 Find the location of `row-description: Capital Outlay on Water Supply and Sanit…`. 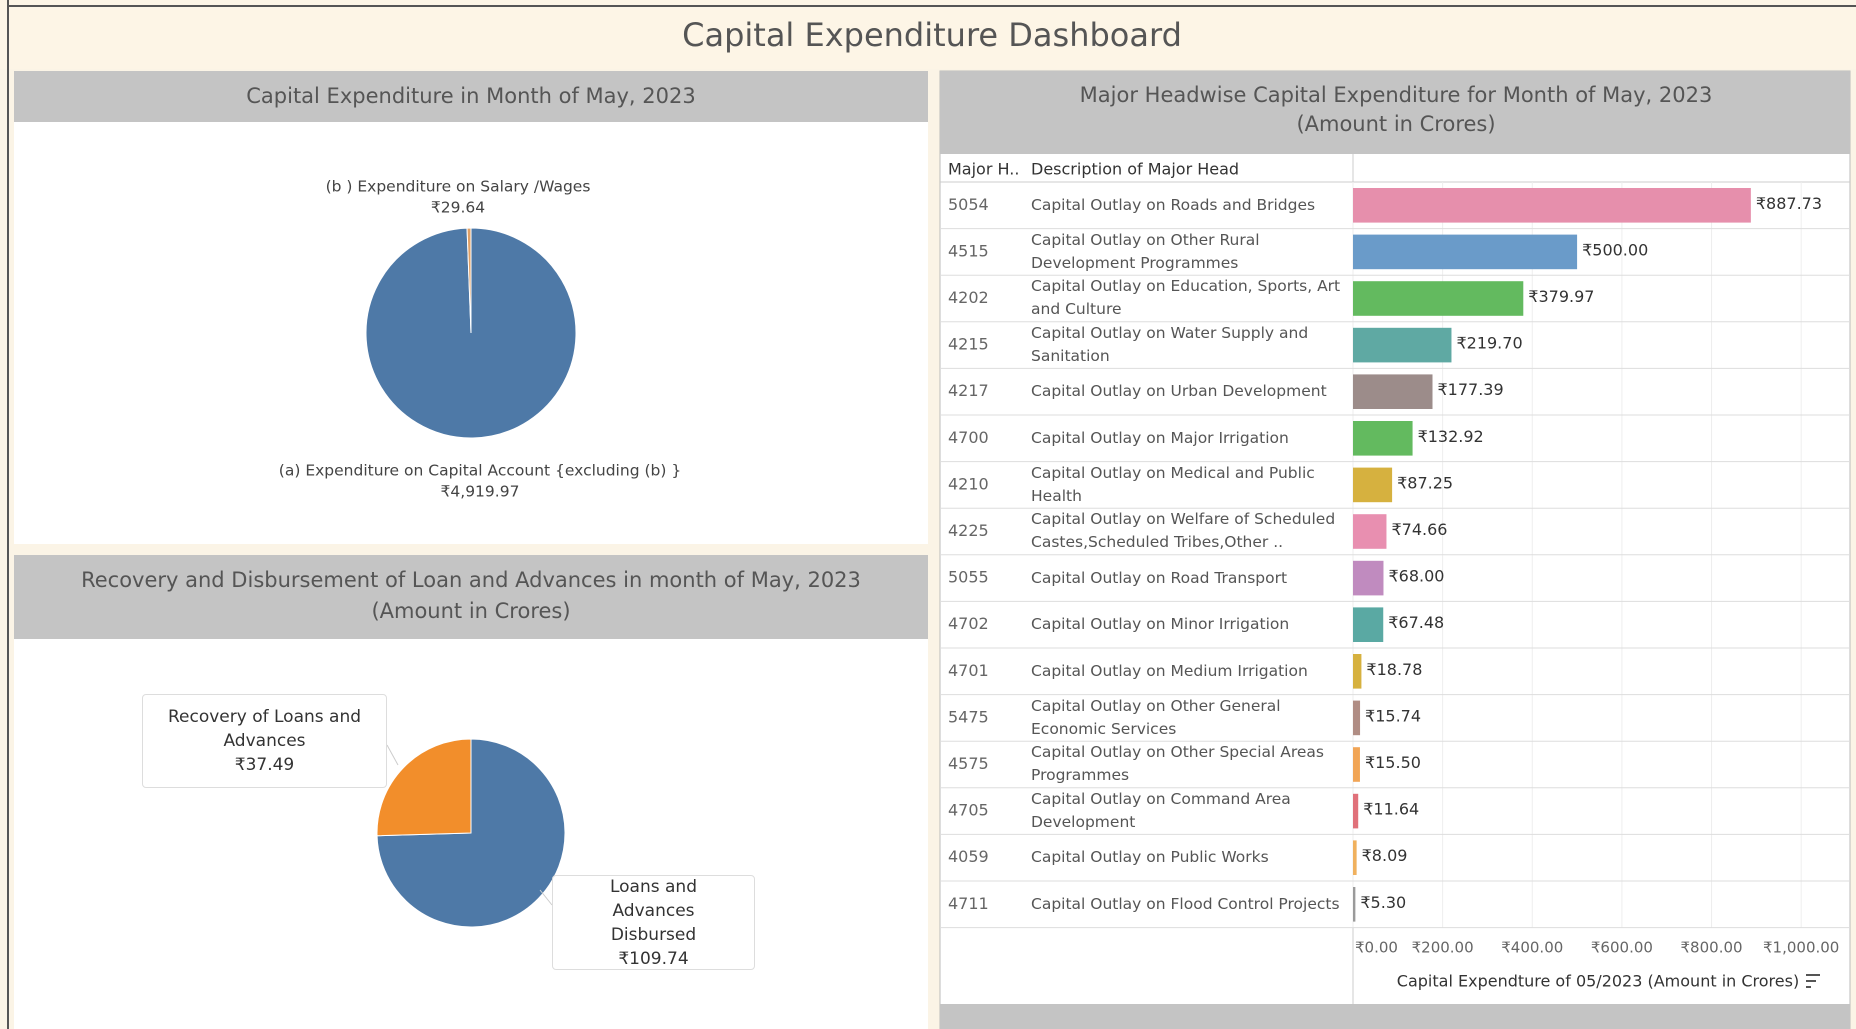

row-description: Capital Outlay on Water Supply and Sanit… is located at coordinates (1170, 345).